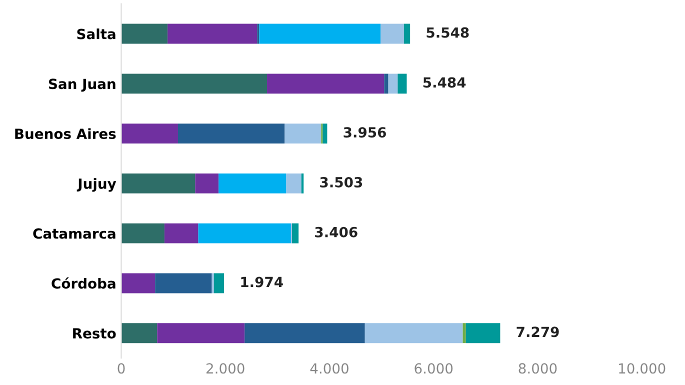  What do you see at coordinates (96, 185) in the screenshot?
I see `y-tick-label: Jujuy` at bounding box center [96, 185].